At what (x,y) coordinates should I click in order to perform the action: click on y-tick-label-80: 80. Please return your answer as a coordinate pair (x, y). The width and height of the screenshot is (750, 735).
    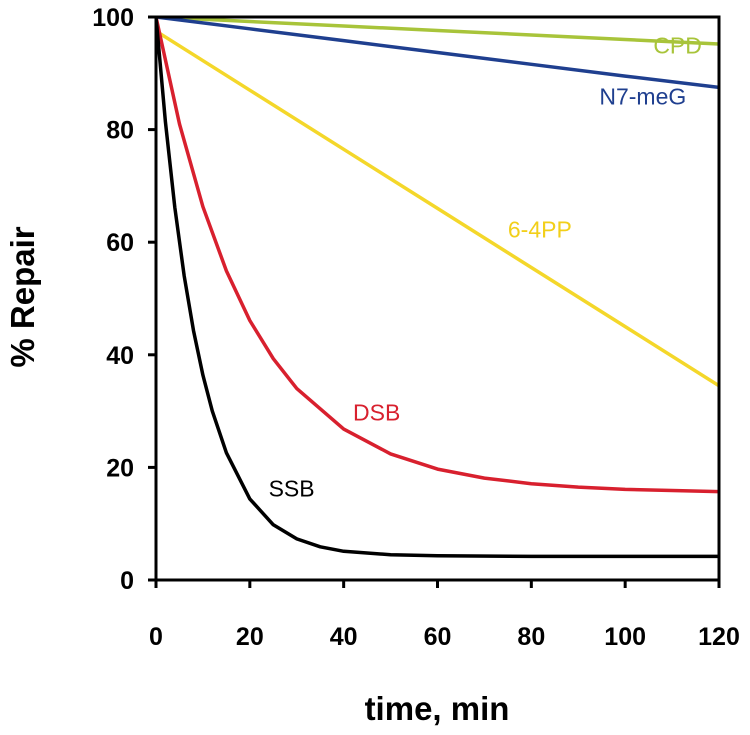
    Looking at the image, I should click on (120, 131).